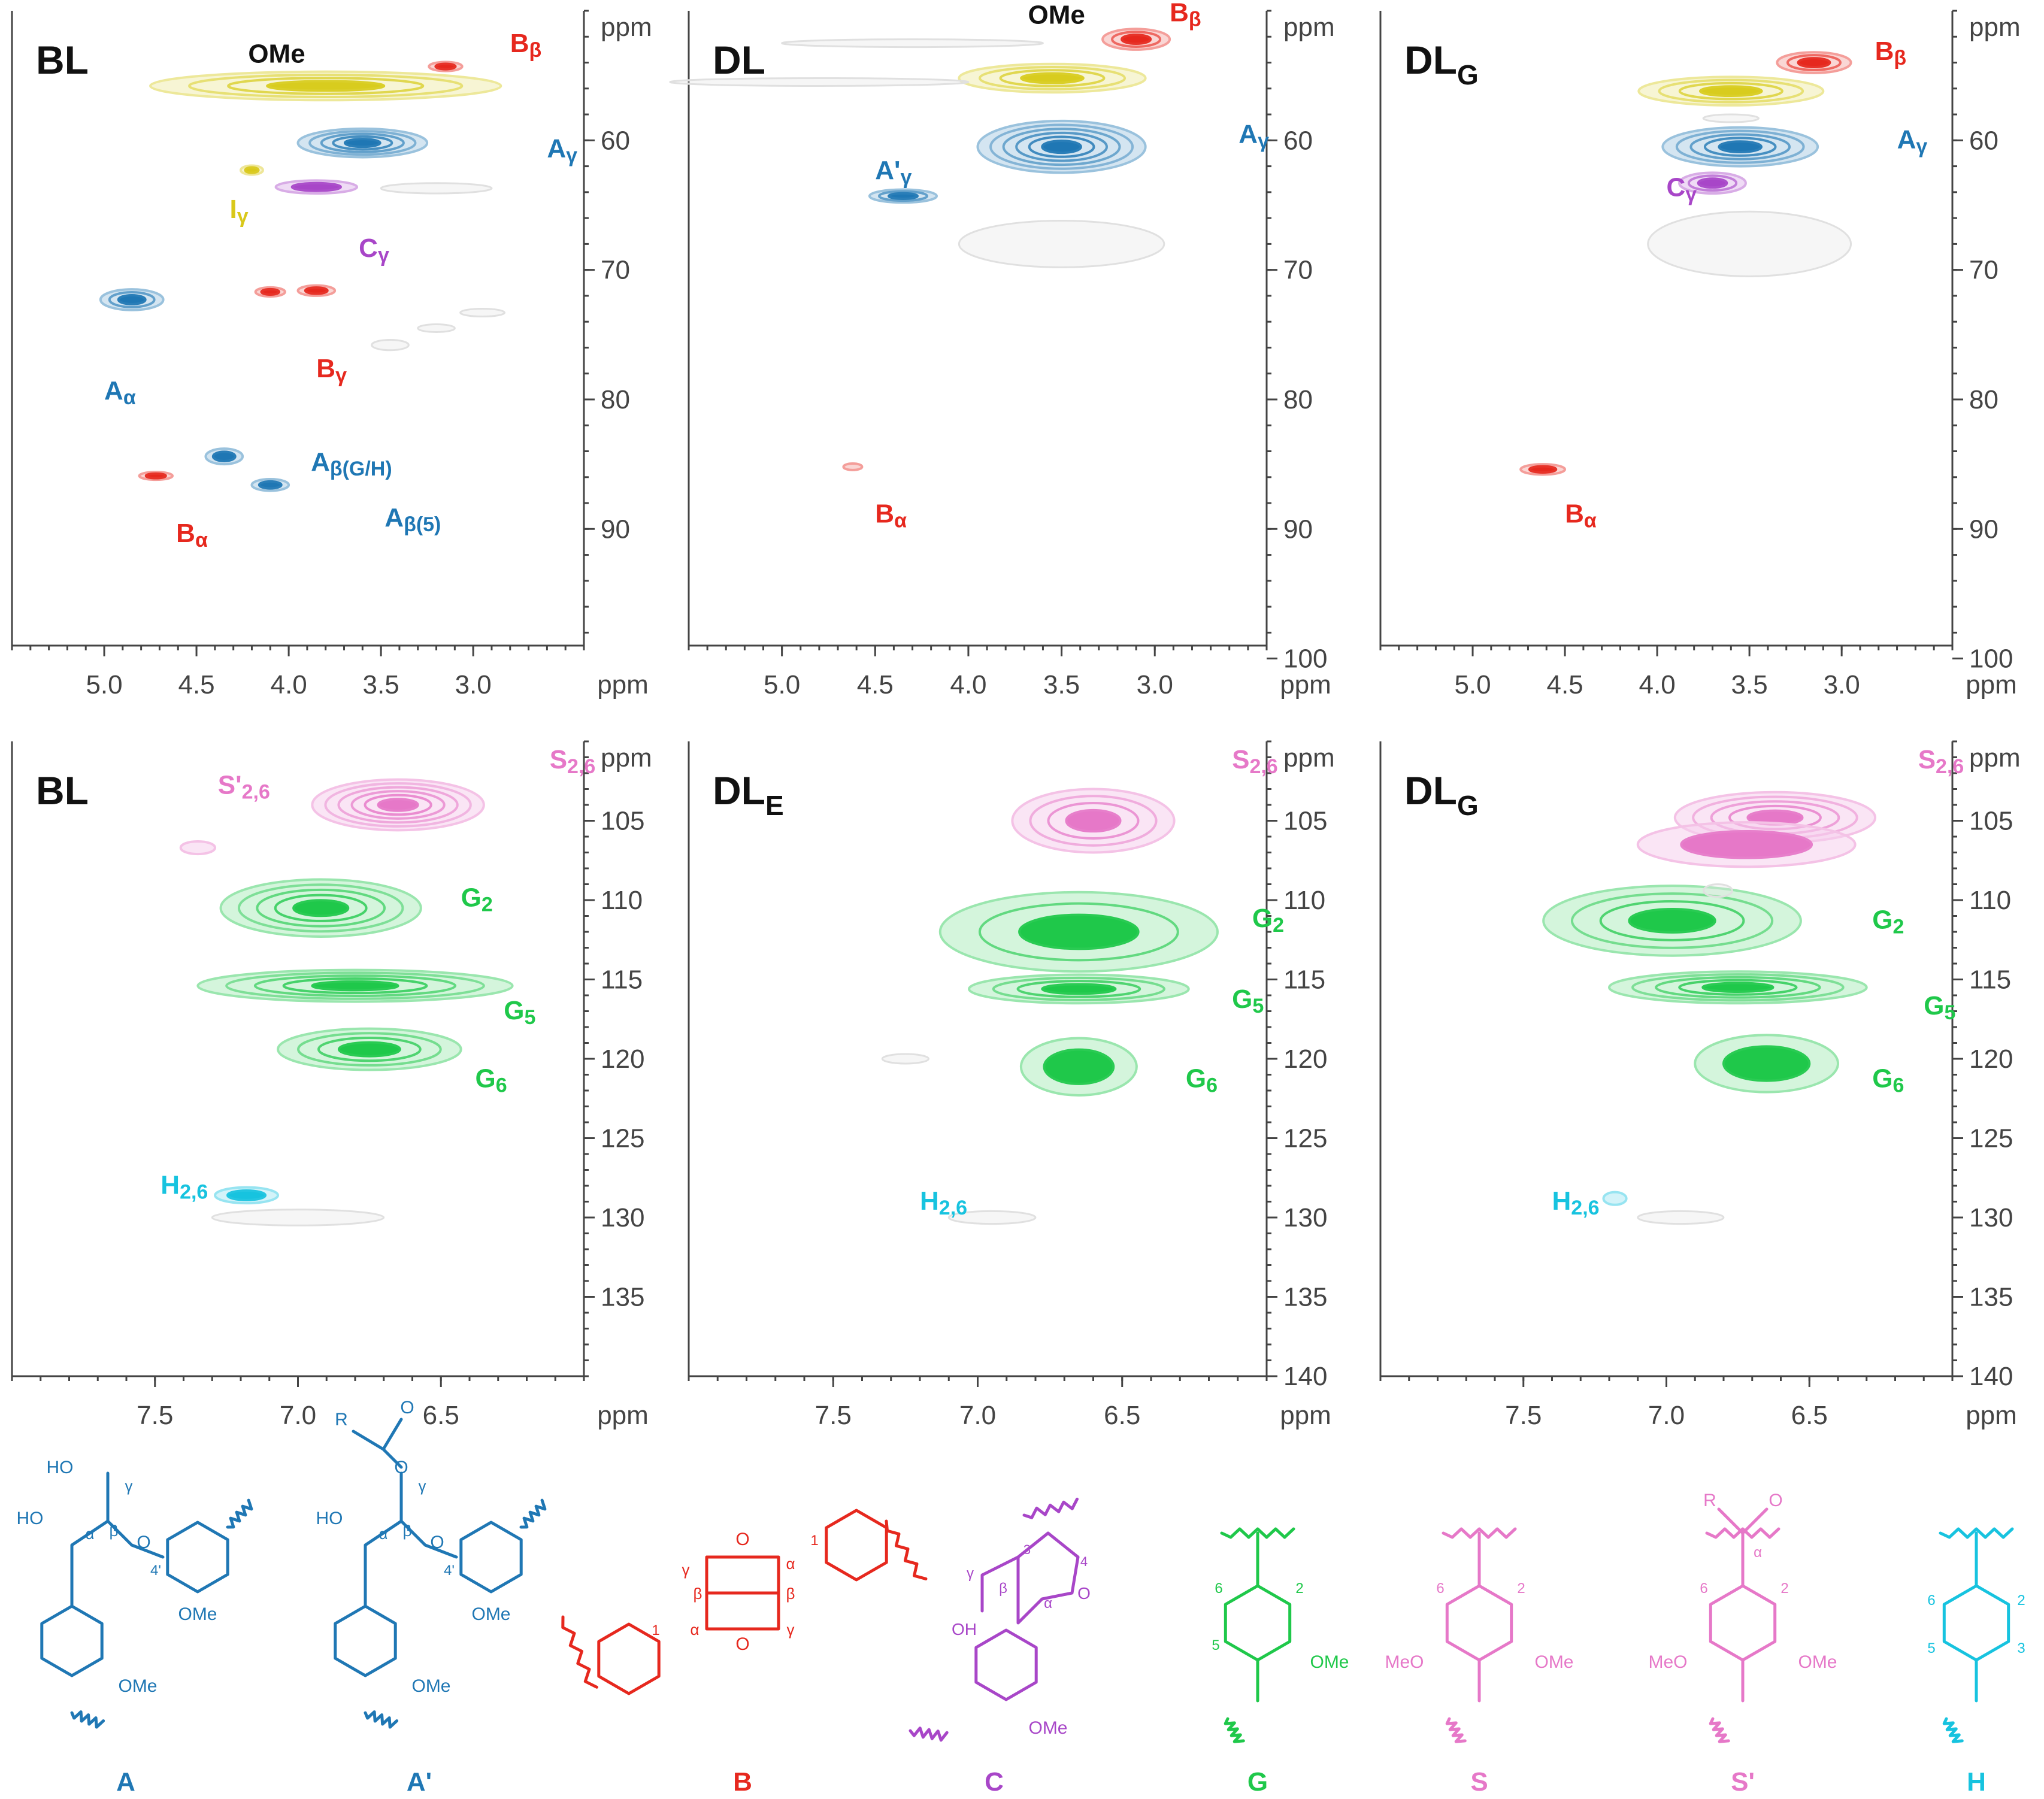  I want to click on peak-label: S2,6, so click(573, 761).